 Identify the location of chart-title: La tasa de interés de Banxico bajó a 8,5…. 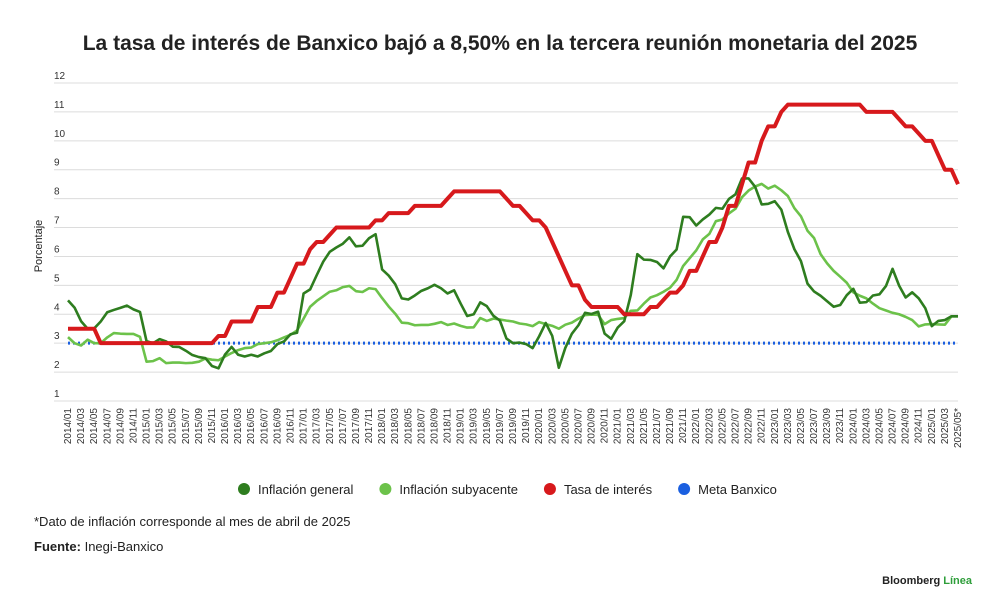
(500, 43).